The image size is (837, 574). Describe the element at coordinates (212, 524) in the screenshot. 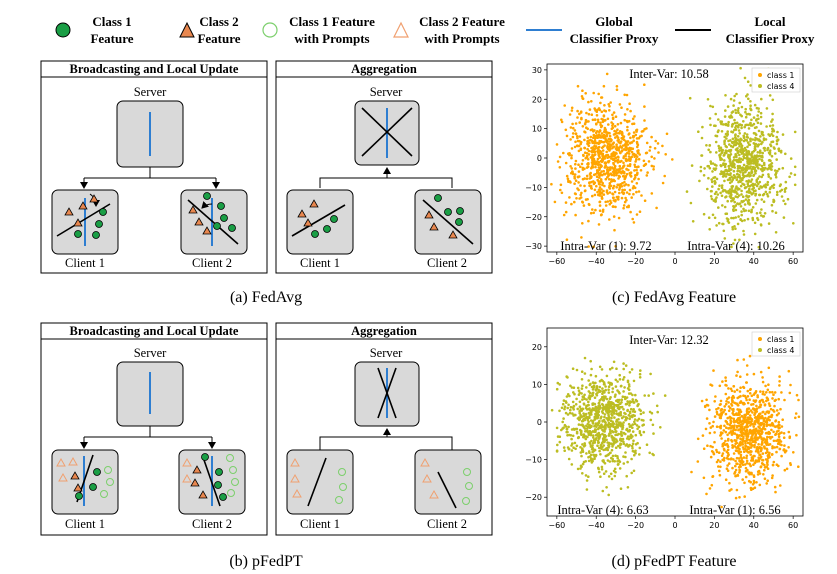

I see `client2-label: Client 2` at that location.